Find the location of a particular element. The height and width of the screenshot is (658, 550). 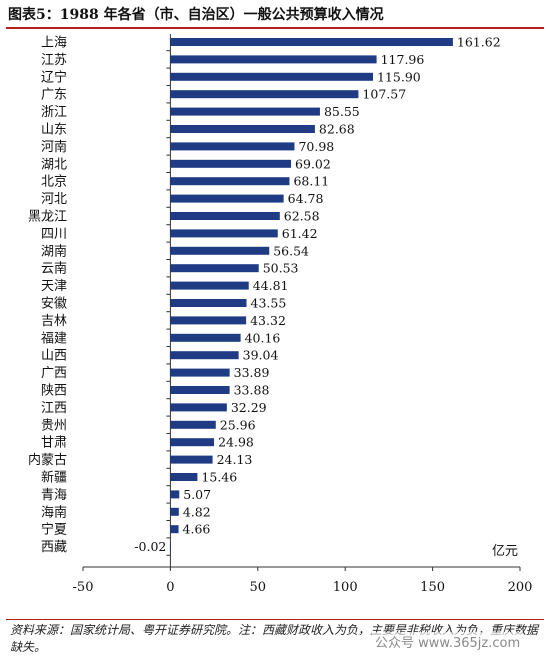

category-label: 黑龙江 is located at coordinates (47, 217).